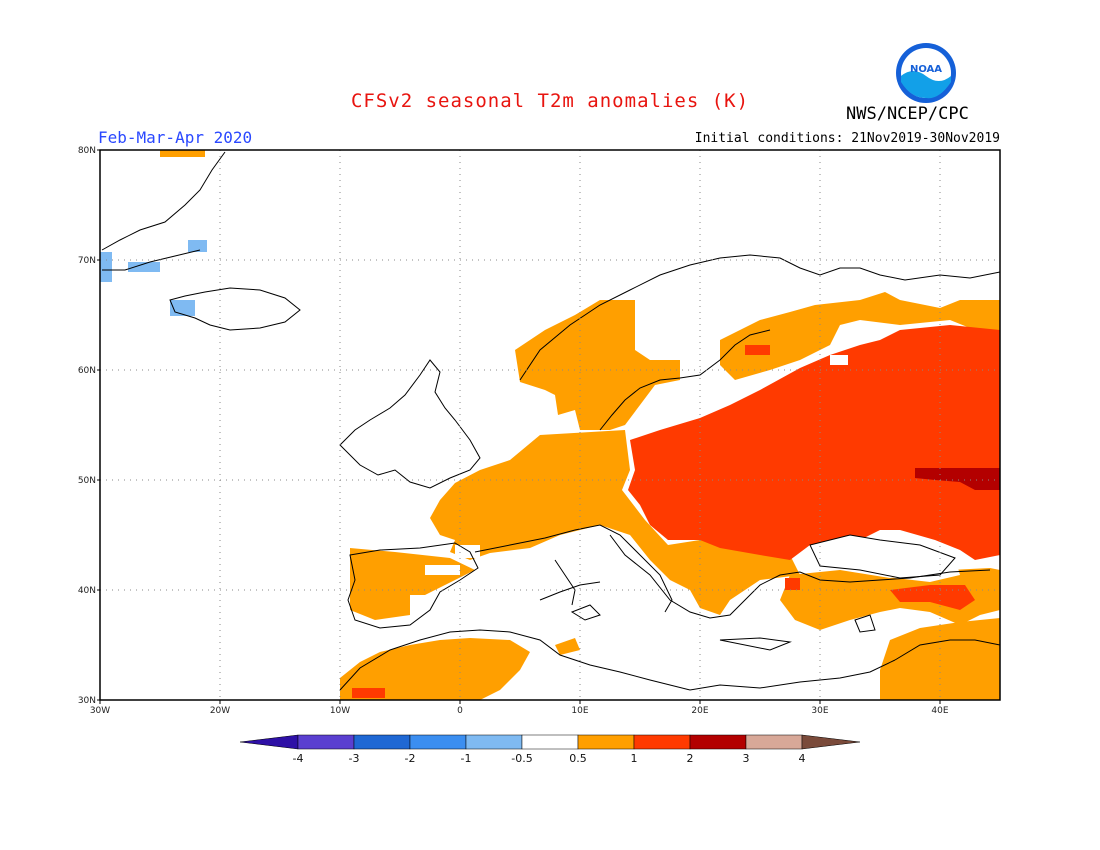  What do you see at coordinates (831, 742) in the screenshot?
I see `colorbar-arrow-high` at bounding box center [831, 742].